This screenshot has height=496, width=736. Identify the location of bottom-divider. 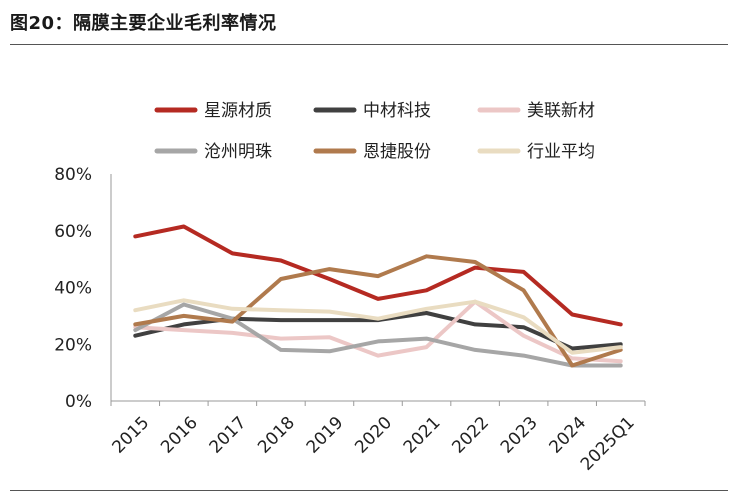
(369, 490).